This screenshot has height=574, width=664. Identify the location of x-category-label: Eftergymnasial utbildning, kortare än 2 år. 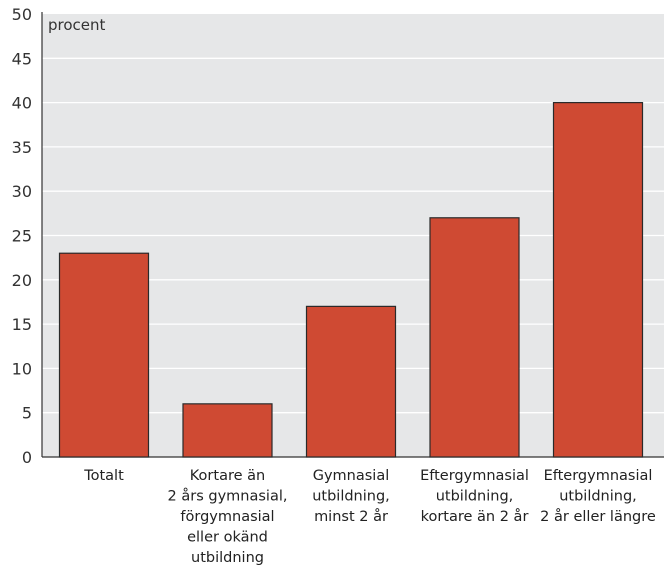
(474, 496).